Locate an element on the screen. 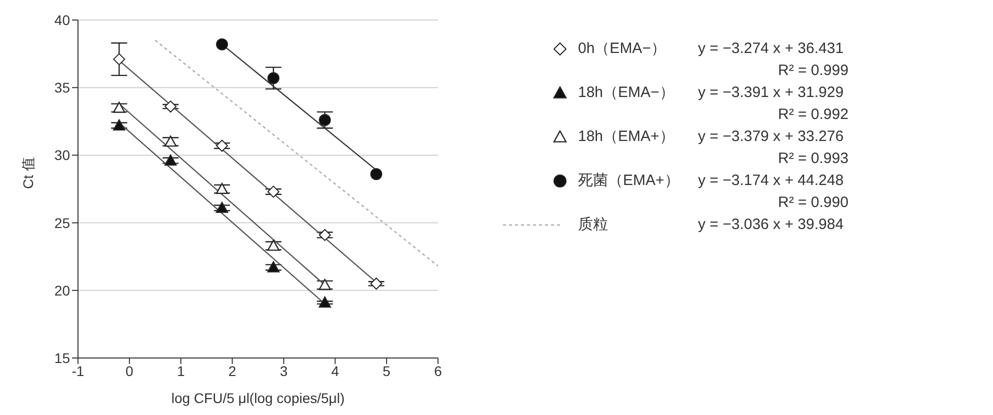 The height and width of the screenshot is (415, 993). x-tick-label: 4 is located at coordinates (335, 370).